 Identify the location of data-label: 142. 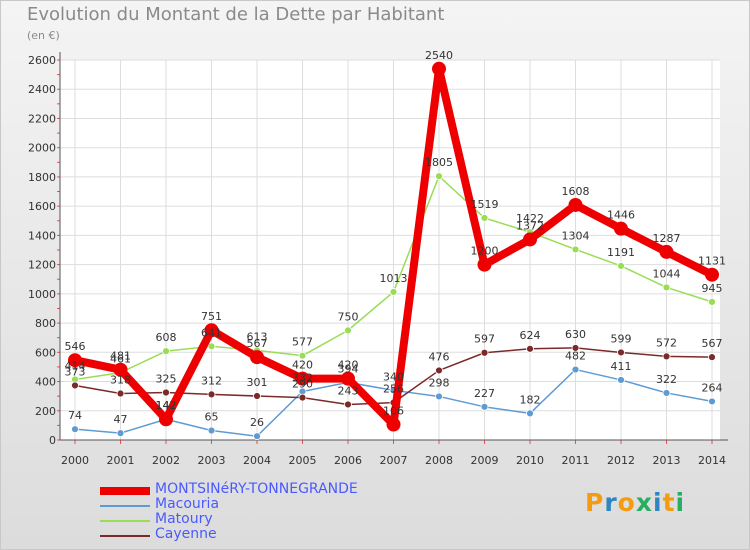
(166, 405).